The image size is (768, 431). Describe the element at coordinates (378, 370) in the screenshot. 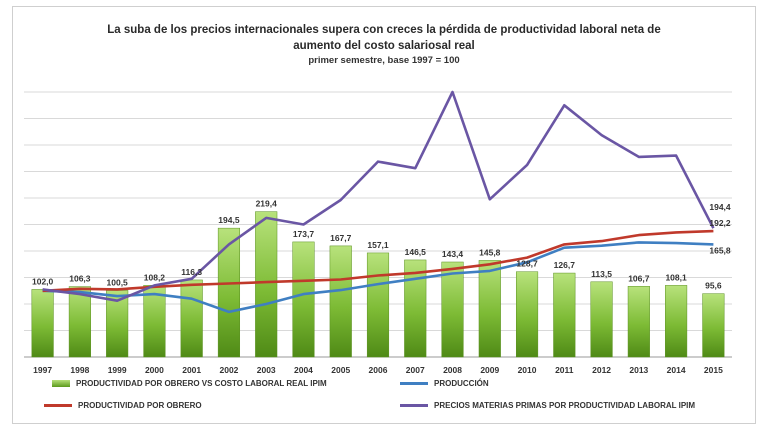

I see `x-tick-label: 2006` at that location.